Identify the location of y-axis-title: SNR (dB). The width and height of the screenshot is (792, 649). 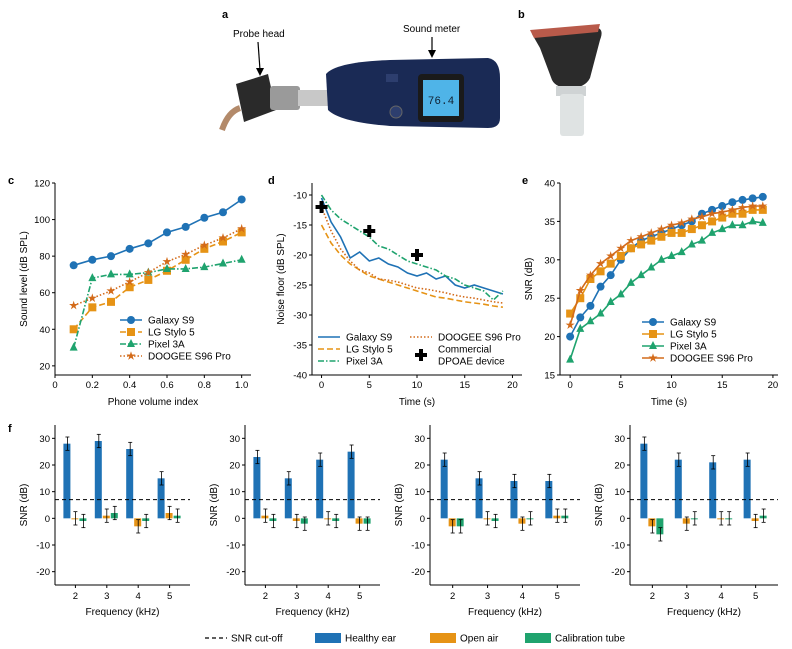
(599, 505).